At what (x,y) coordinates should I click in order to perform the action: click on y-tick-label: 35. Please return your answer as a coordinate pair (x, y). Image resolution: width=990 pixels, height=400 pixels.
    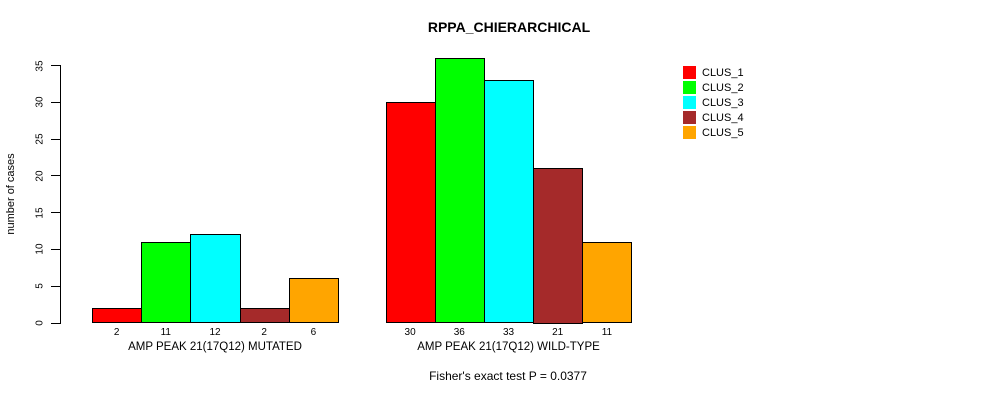
    Looking at the image, I should click on (40, 65).